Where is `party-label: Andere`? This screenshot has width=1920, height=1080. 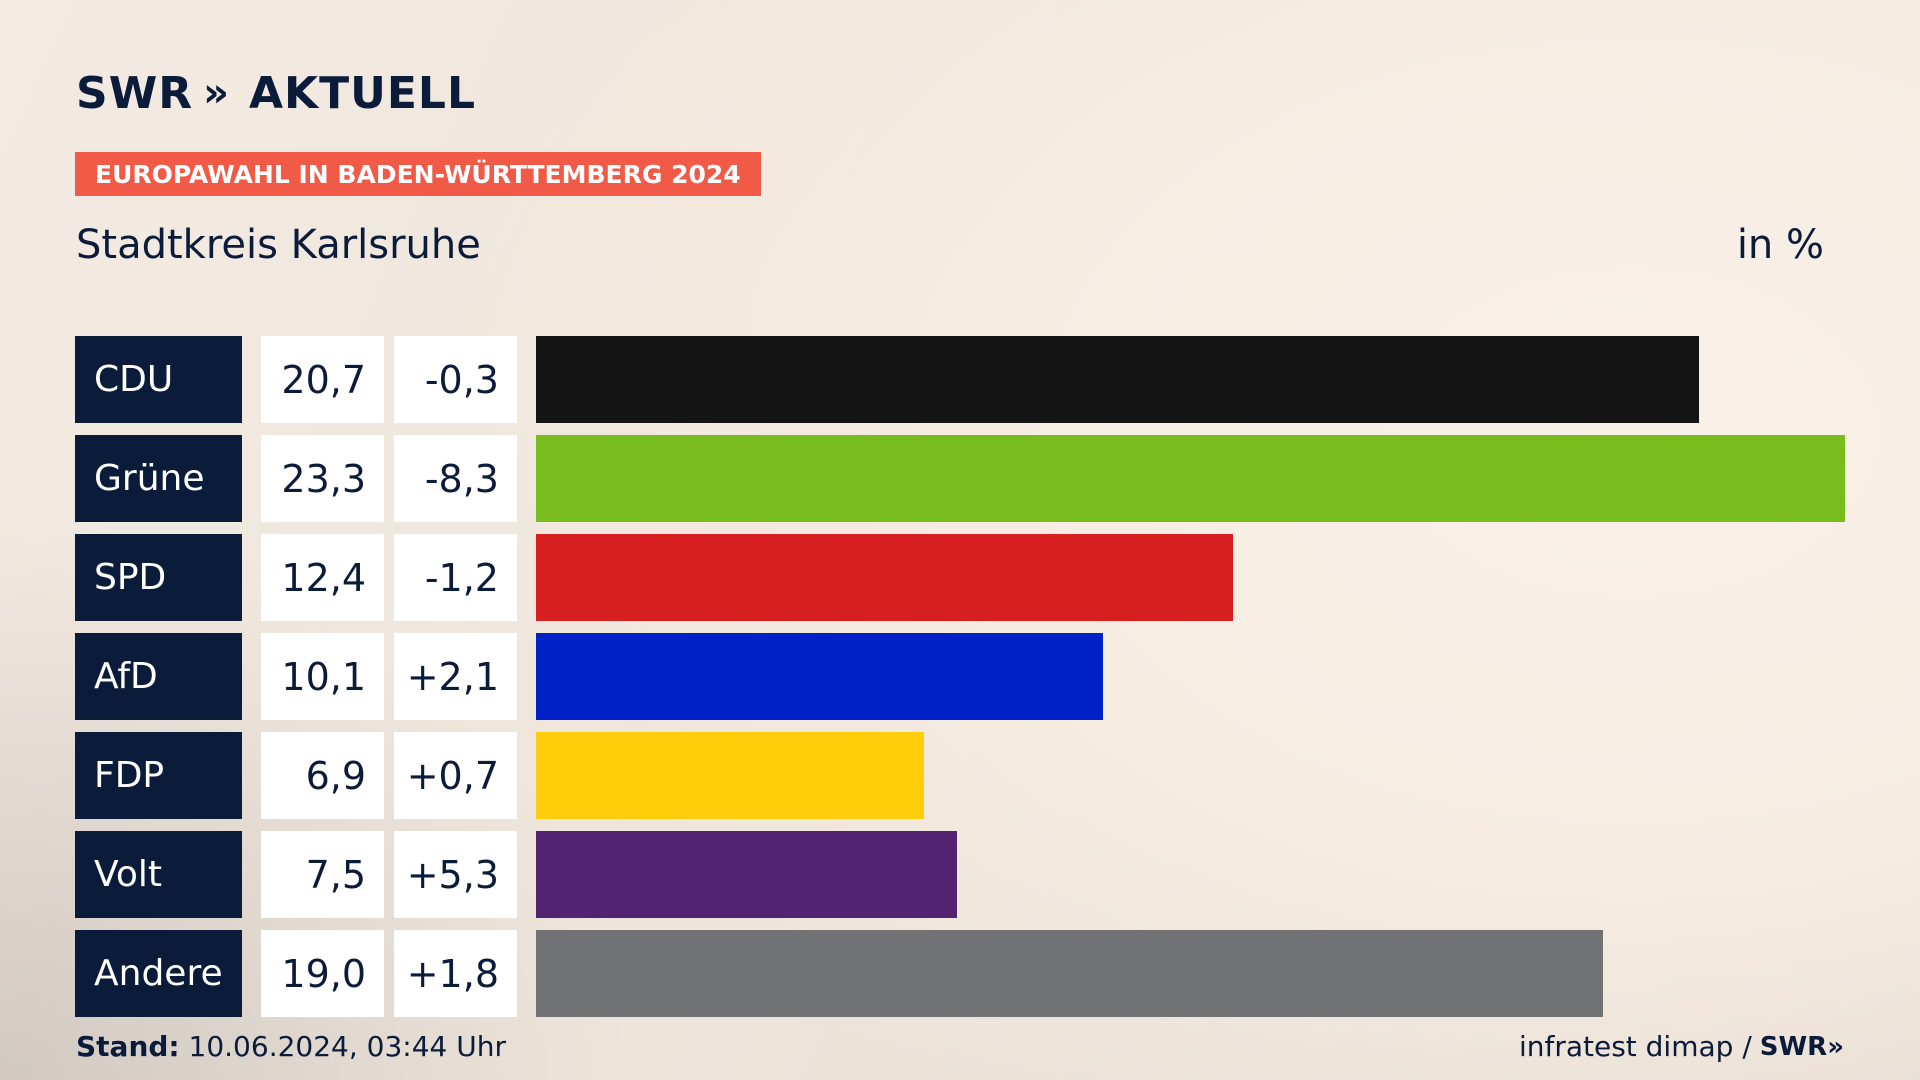 party-label: Andere is located at coordinates (158, 973).